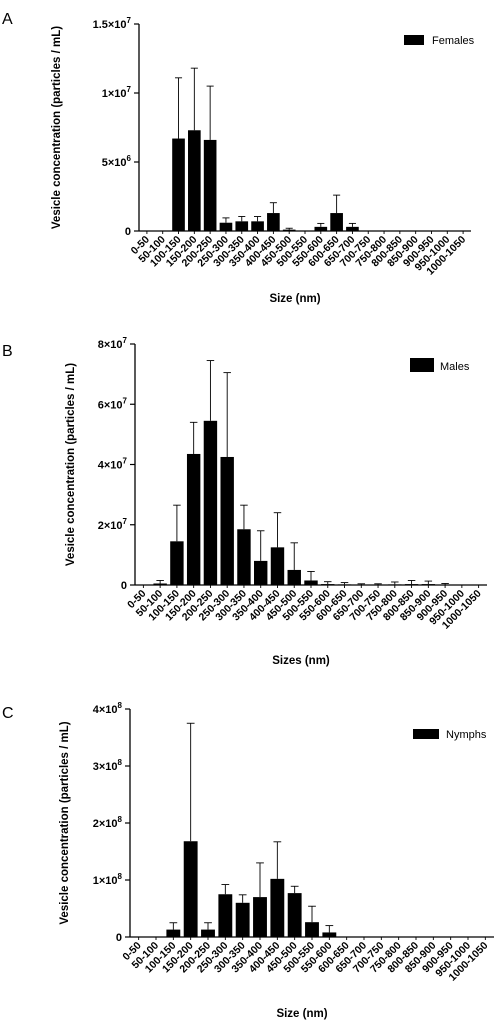 The width and height of the screenshot is (503, 1033). I want to click on panel-letter: C, so click(8, 713).